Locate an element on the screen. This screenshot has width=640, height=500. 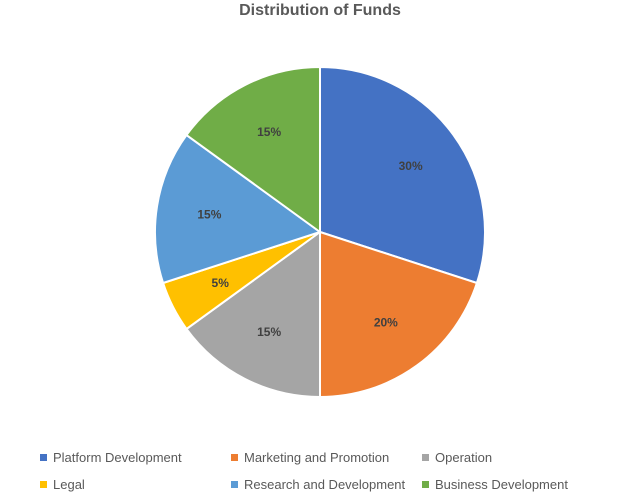
pie-slice-marketing-and-promotion is located at coordinates (399, 314).